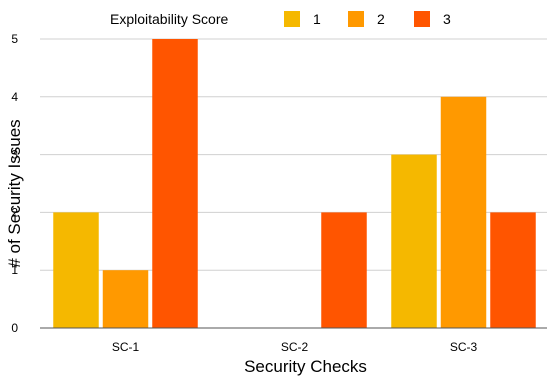 The width and height of the screenshot is (550, 379). Describe the element at coordinates (169, 19) in the screenshot. I see `legend-title: Exploitability Score` at that location.